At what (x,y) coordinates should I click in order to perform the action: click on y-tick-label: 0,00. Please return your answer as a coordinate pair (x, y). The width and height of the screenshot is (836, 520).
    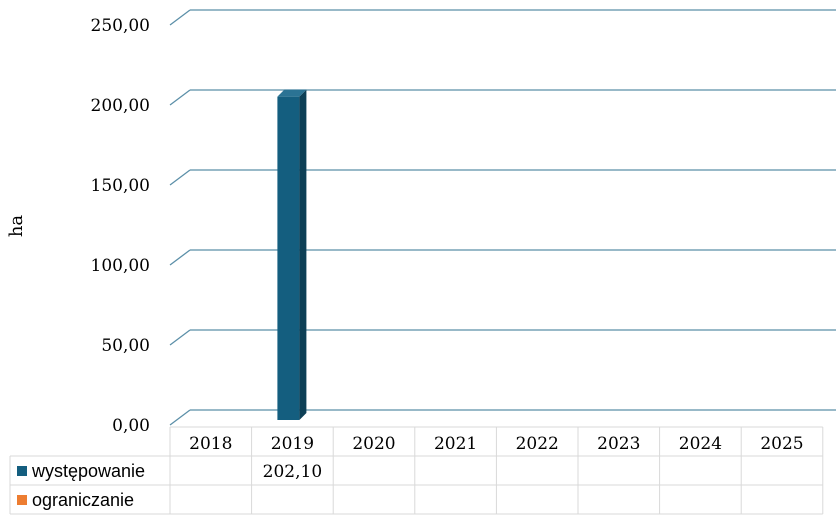
    Looking at the image, I should click on (131, 426).